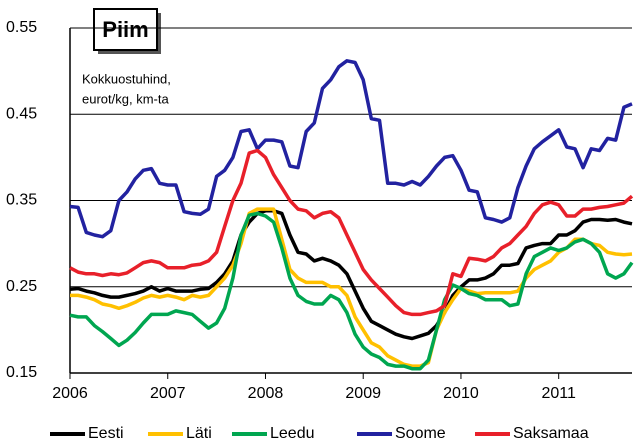 The image size is (635, 447). What do you see at coordinates (21, 27) in the screenshot?
I see `y-tick-label: 0.55` at bounding box center [21, 27].